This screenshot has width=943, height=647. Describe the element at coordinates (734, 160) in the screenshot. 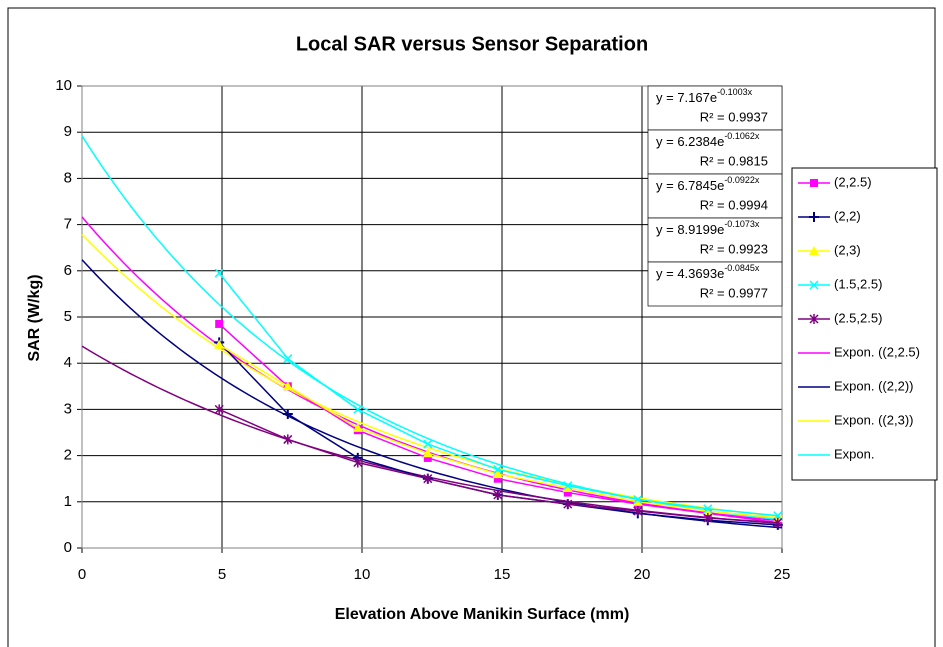

I see `r-squared: R² = 0.9815` at that location.